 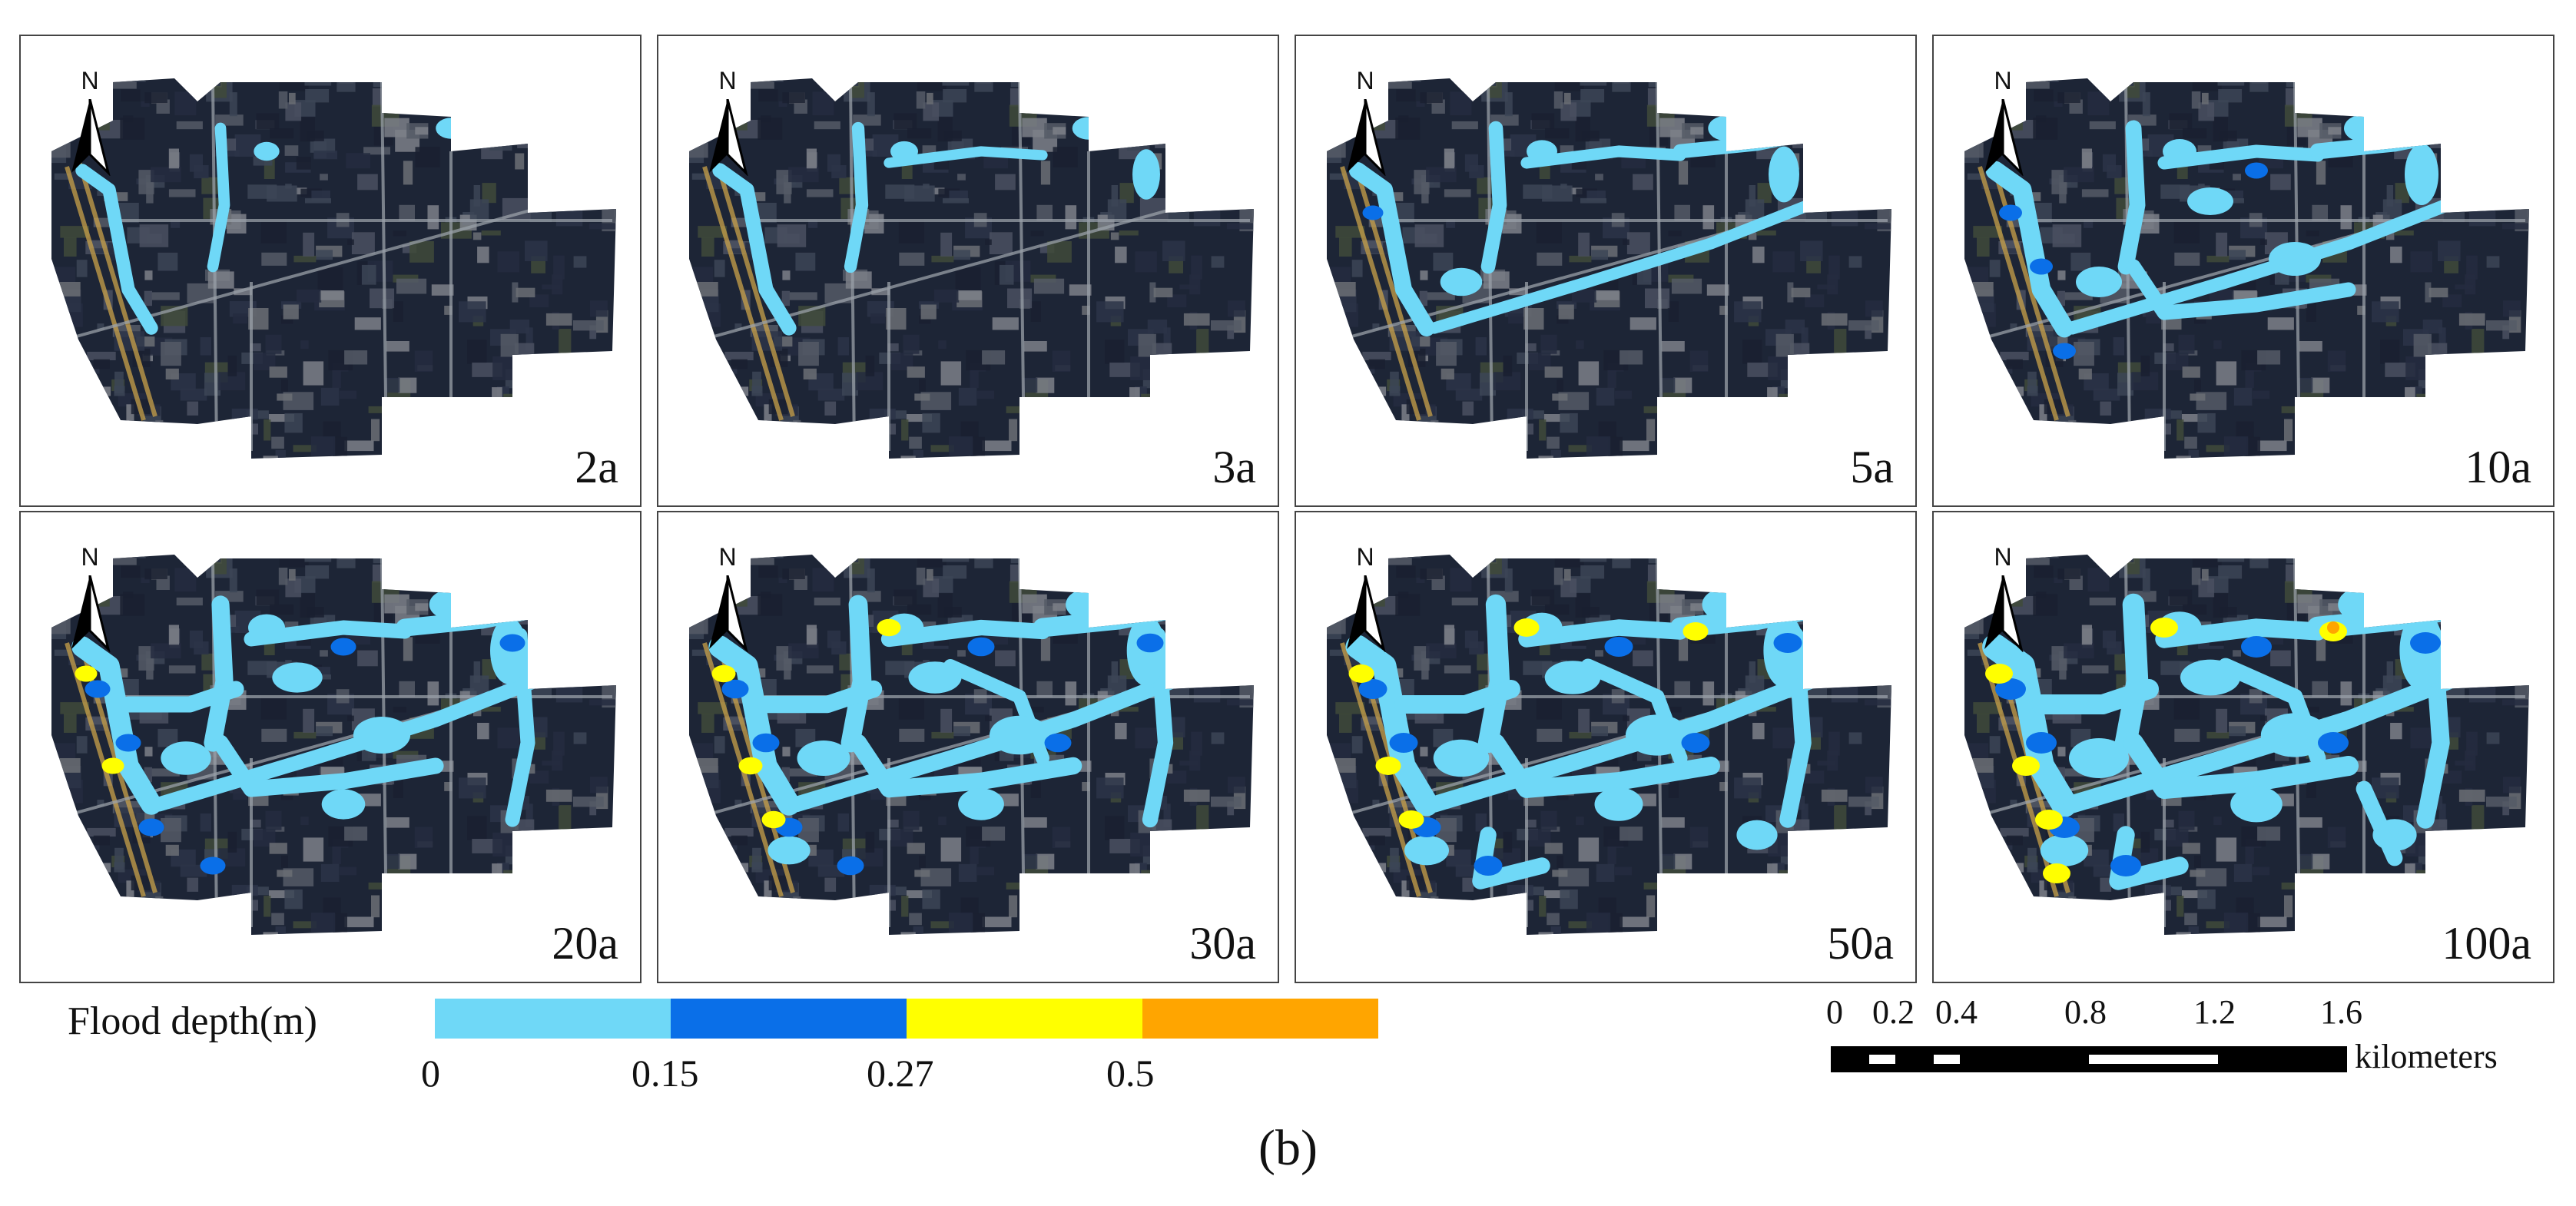 I want to click on map-panel: N 2a, so click(x=330, y=271).